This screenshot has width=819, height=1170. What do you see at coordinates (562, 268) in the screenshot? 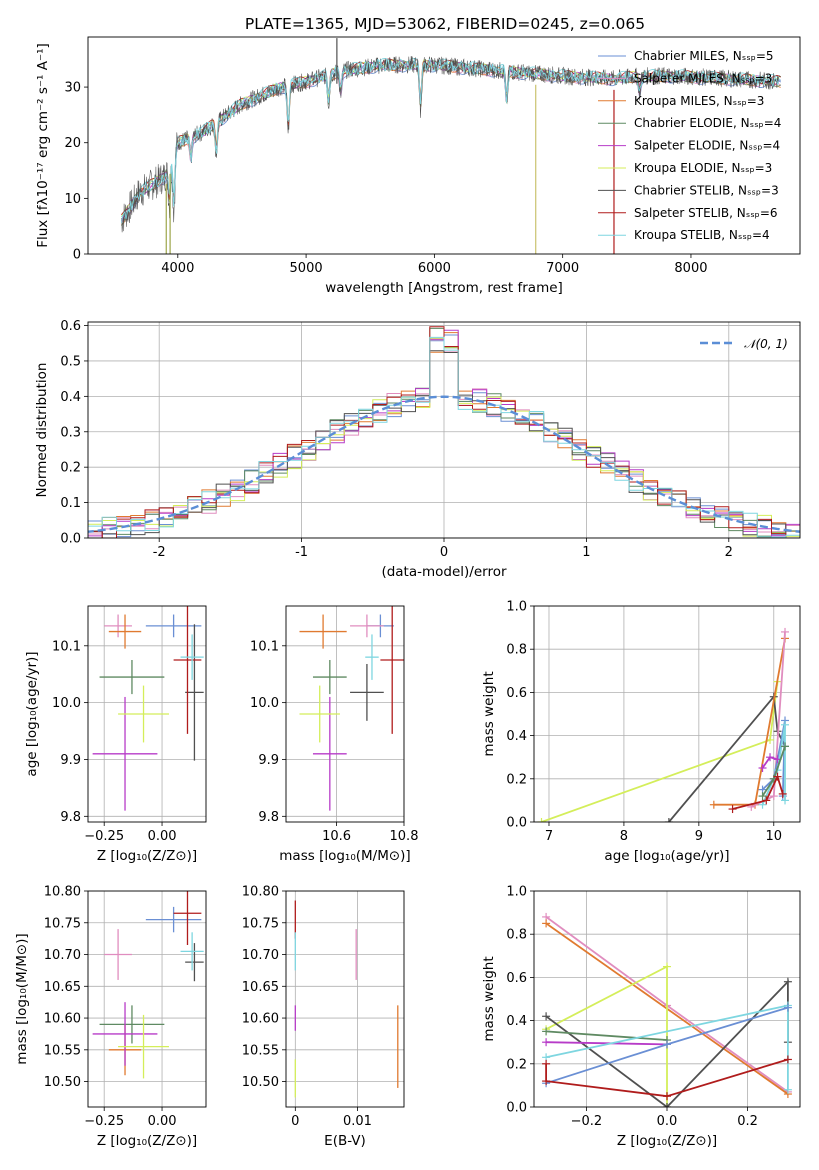
I see `x-tick-label: 7000` at bounding box center [562, 268].